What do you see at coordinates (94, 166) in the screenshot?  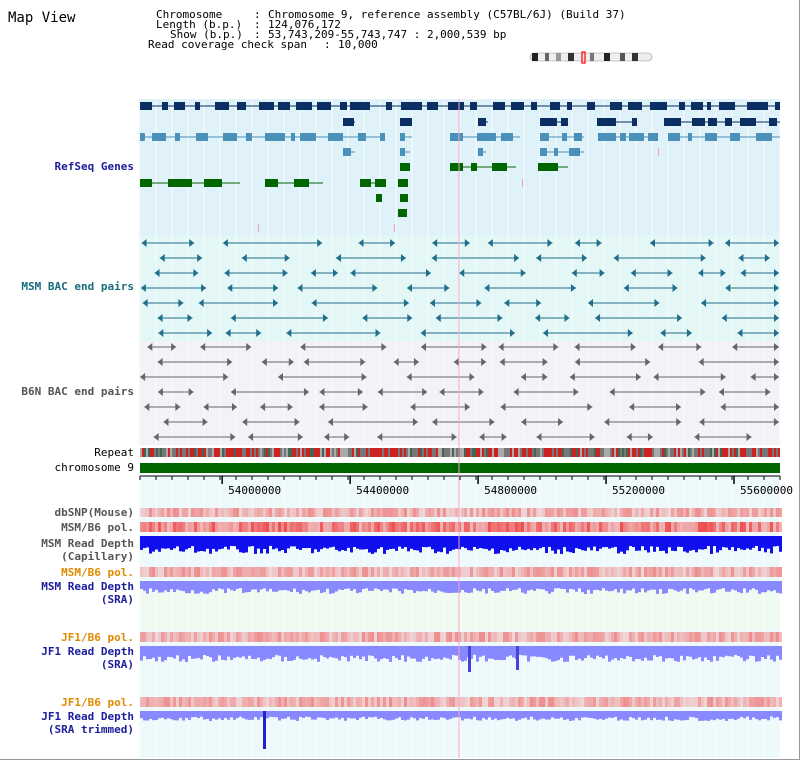 I see `label-refseq-genes: RefSeq Genes` at bounding box center [94, 166].